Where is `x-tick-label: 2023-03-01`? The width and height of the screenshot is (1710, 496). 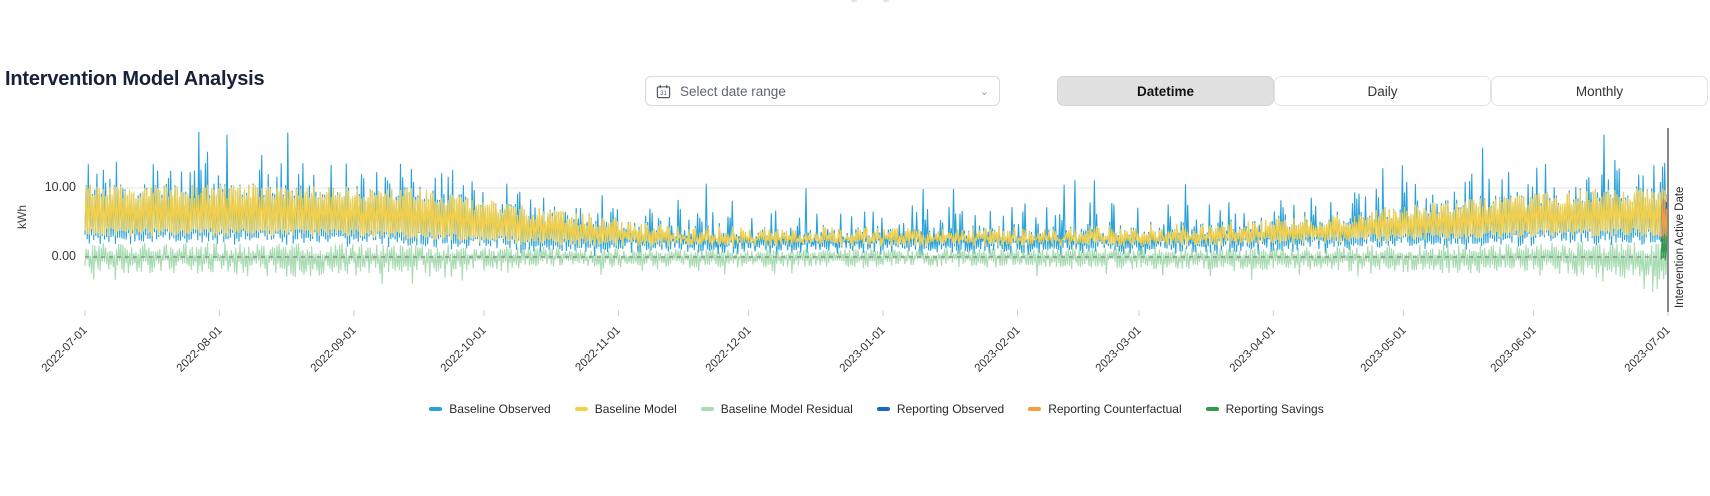 x-tick-label: 2023-03-01 is located at coordinates (1118, 349).